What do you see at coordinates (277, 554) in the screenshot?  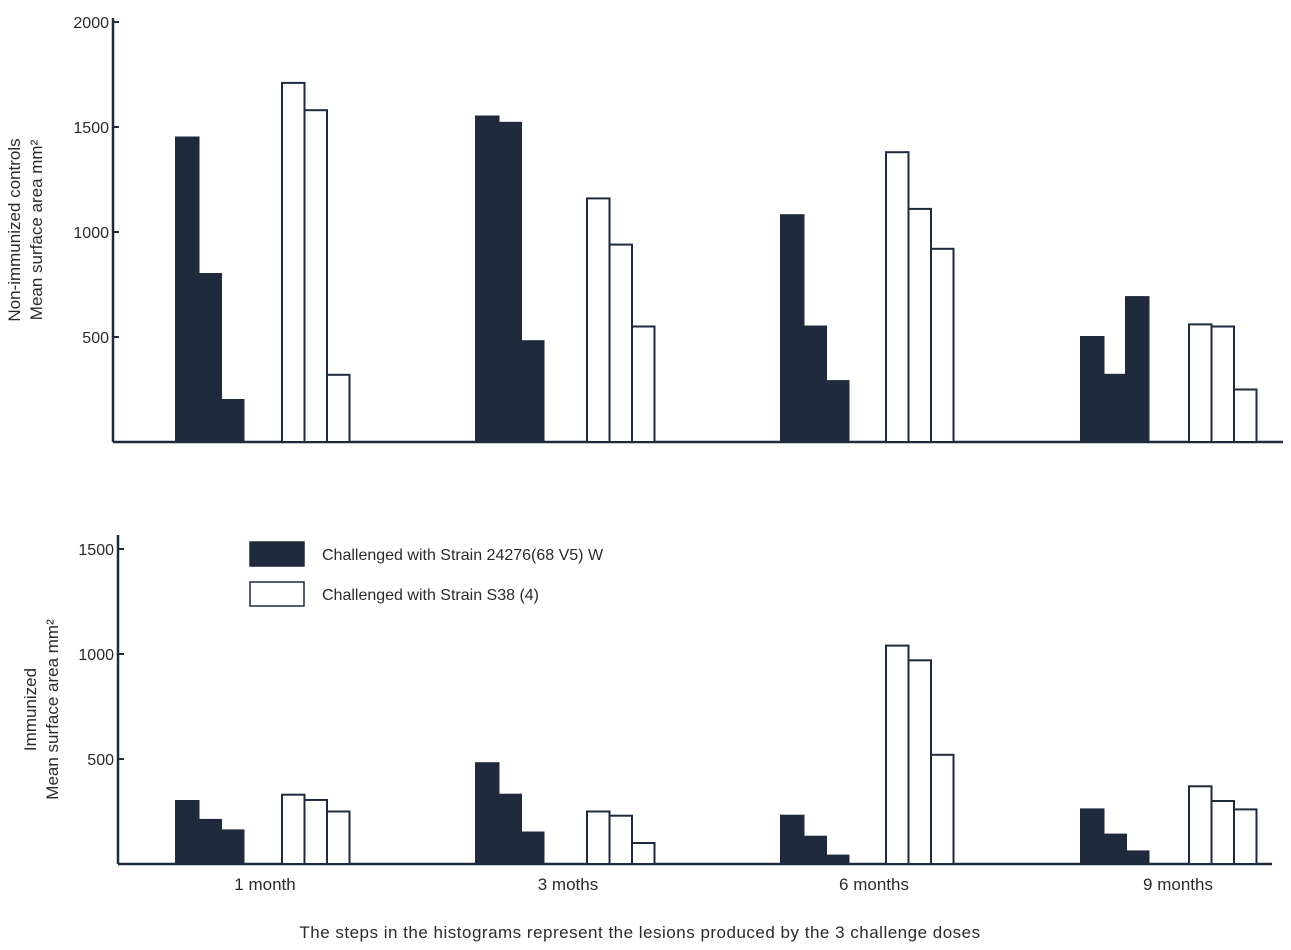 I see `legend-swatch-filled` at bounding box center [277, 554].